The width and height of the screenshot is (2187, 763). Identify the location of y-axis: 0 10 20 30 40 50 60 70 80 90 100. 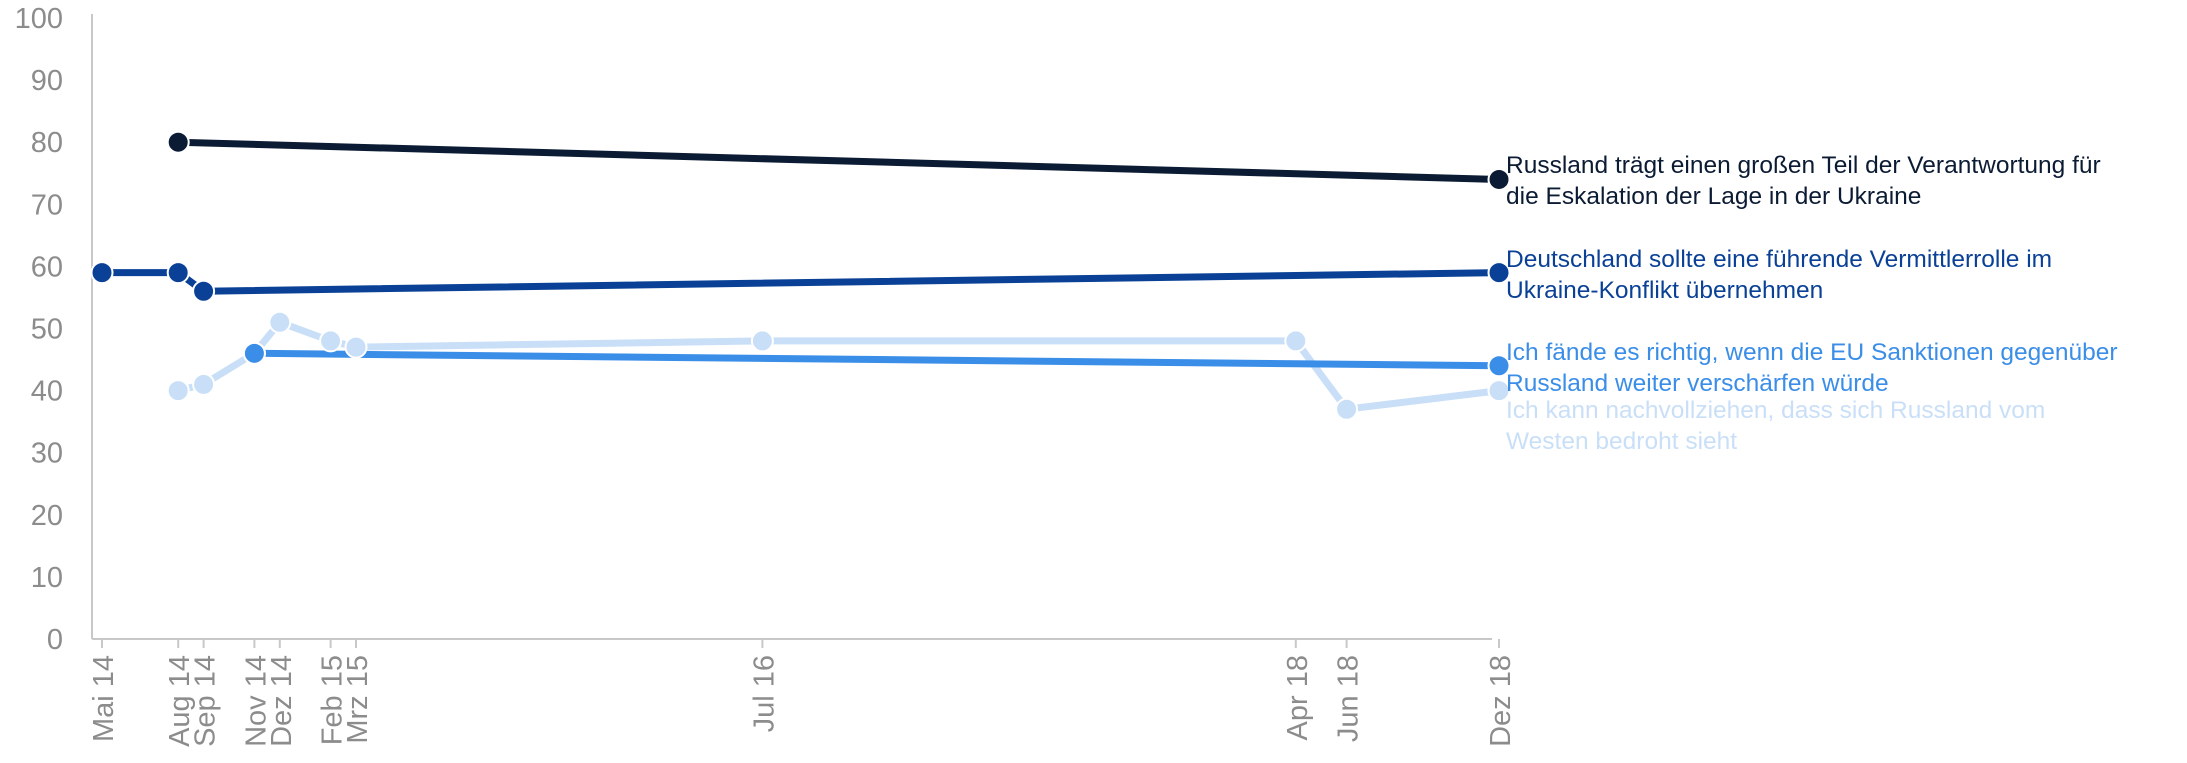
(54, 329).